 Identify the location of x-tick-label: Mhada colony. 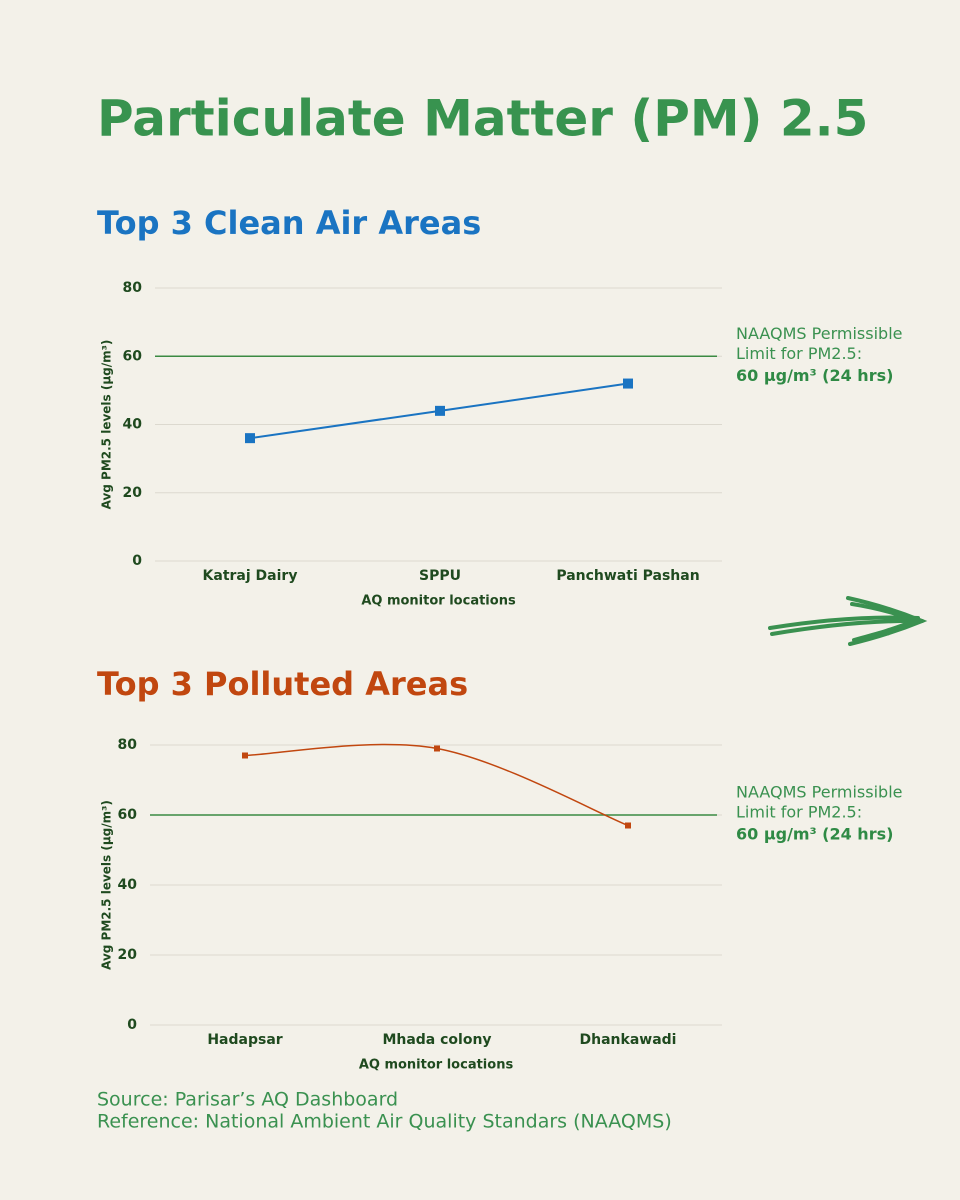
(436, 1040).